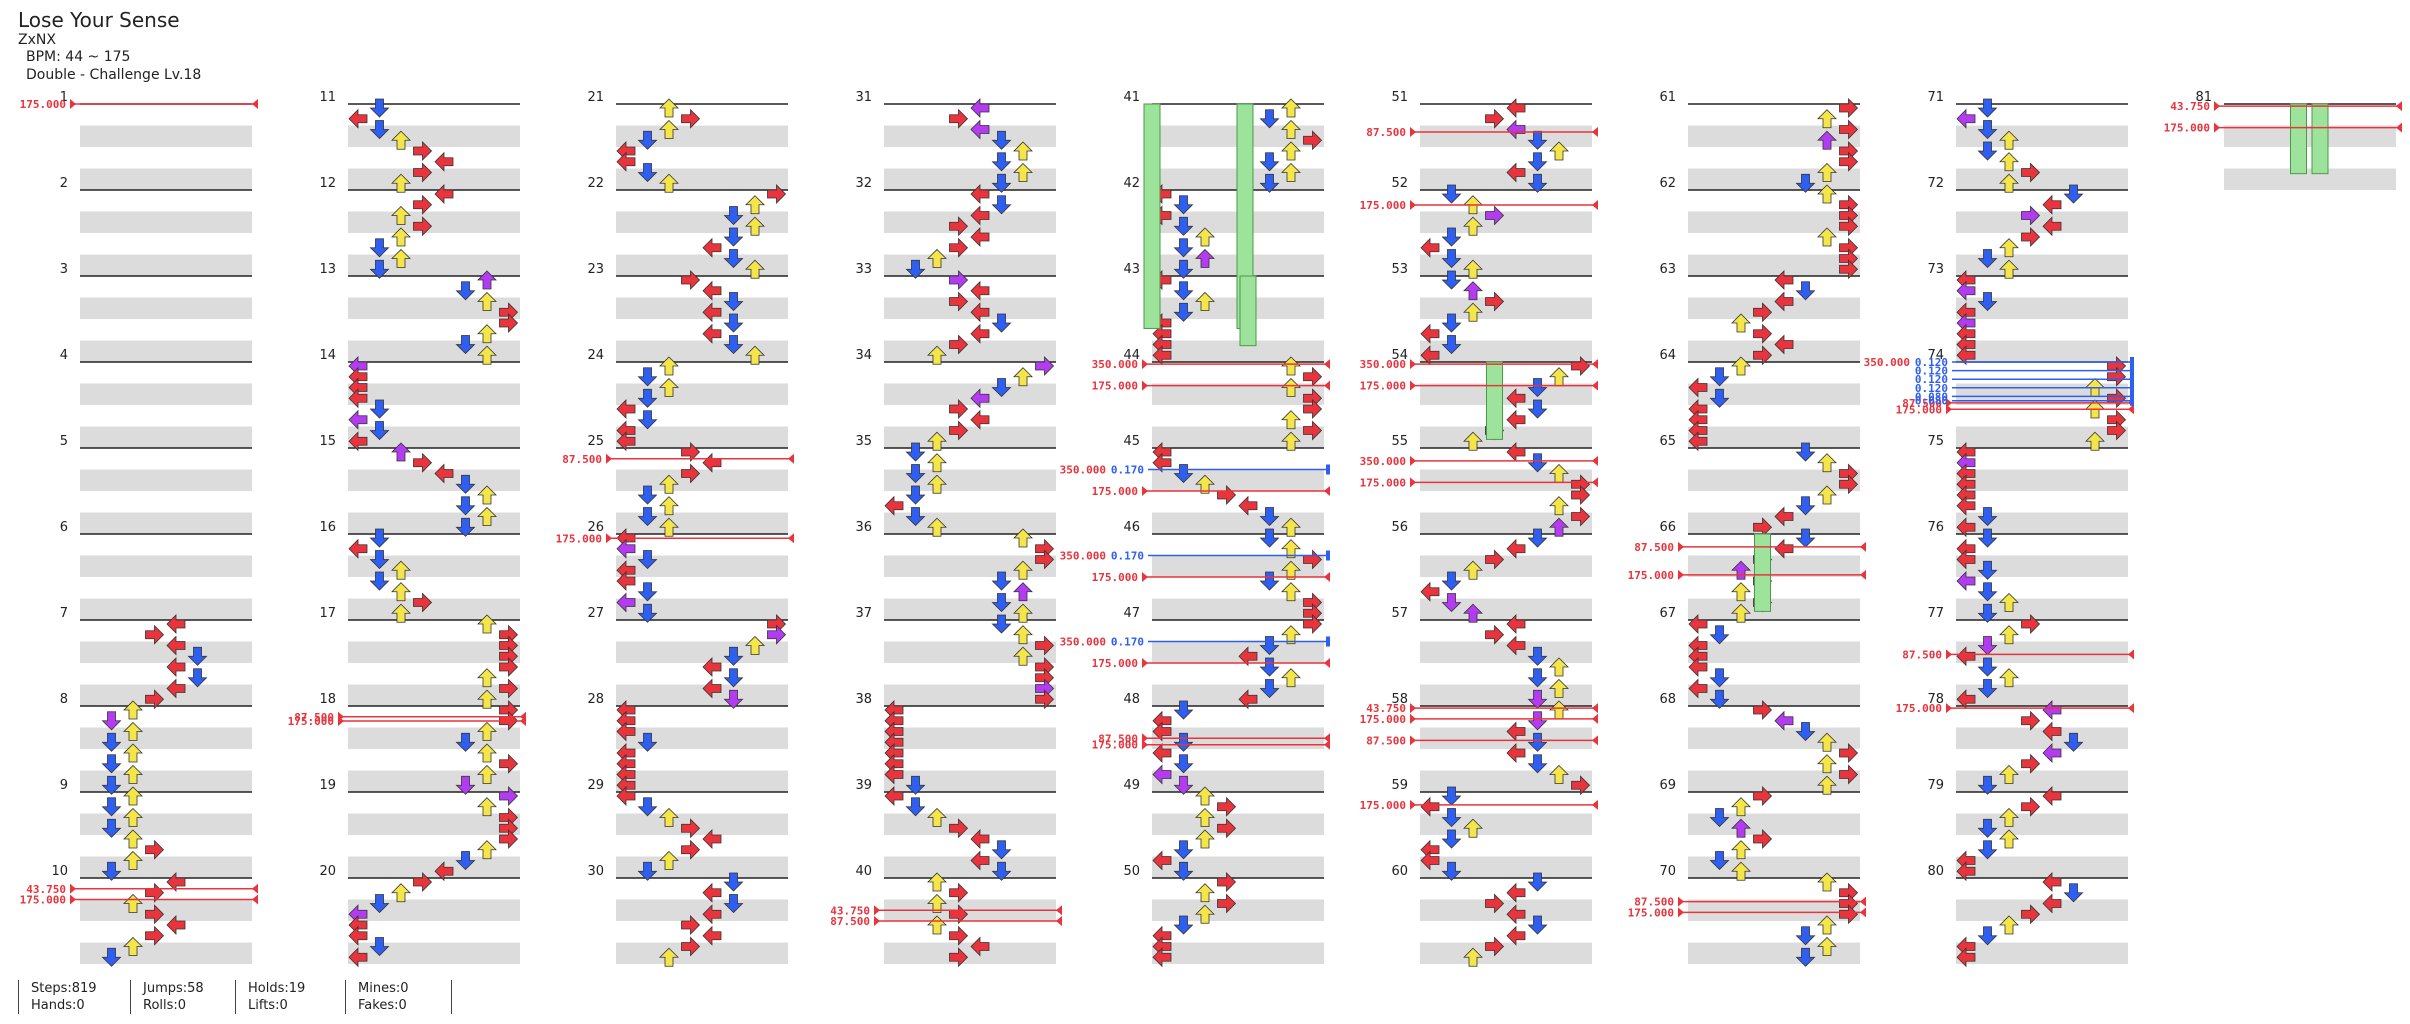  What do you see at coordinates (2027, 570) in the screenshot?
I see `measure-76: 76` at bounding box center [2027, 570].